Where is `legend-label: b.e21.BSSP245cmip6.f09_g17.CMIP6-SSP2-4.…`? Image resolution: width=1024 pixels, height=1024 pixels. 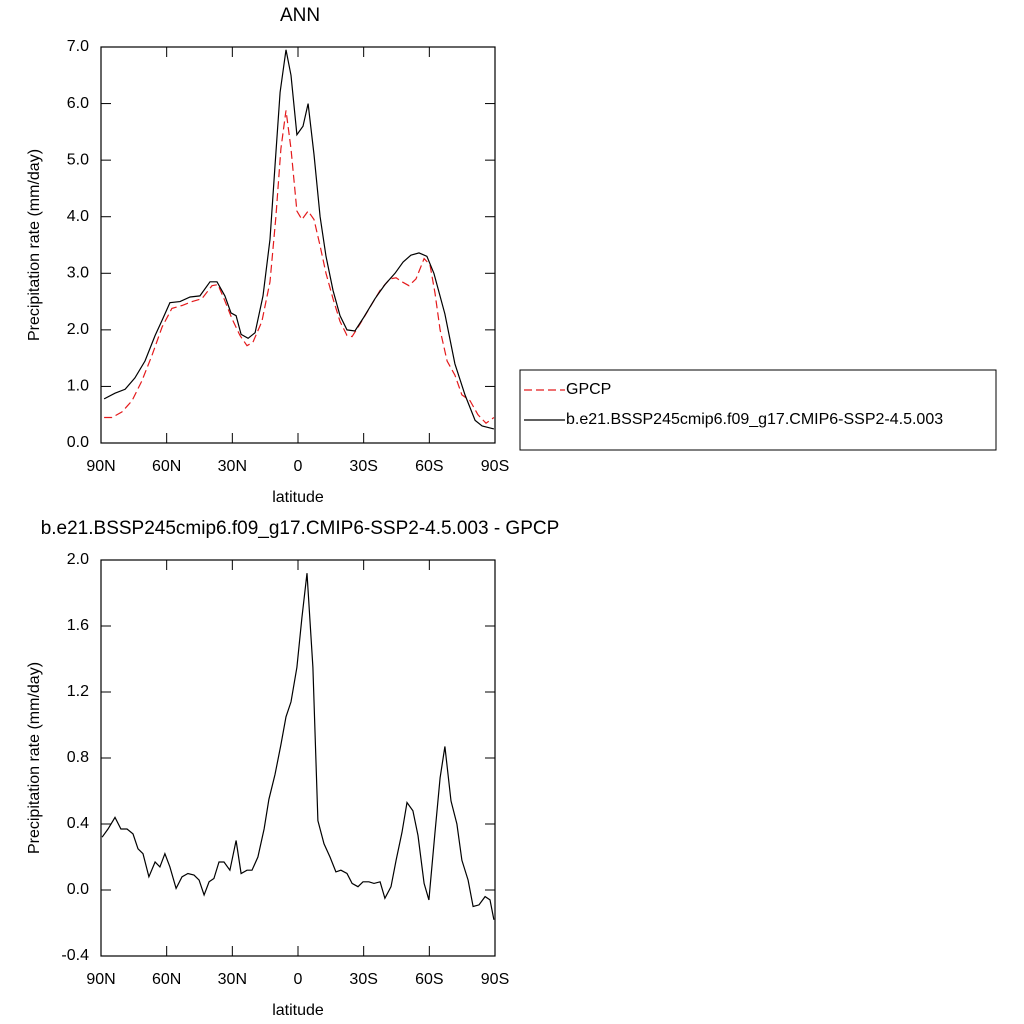
legend-label: b.e21.BSSP245cmip6.f09_g17.CMIP6-SSP2-4.… is located at coordinates (754, 419).